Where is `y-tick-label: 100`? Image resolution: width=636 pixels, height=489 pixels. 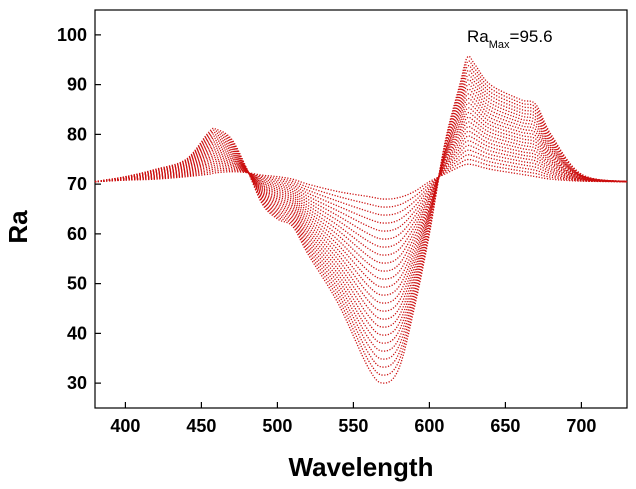
y-tick-label: 100 is located at coordinates (72, 35).